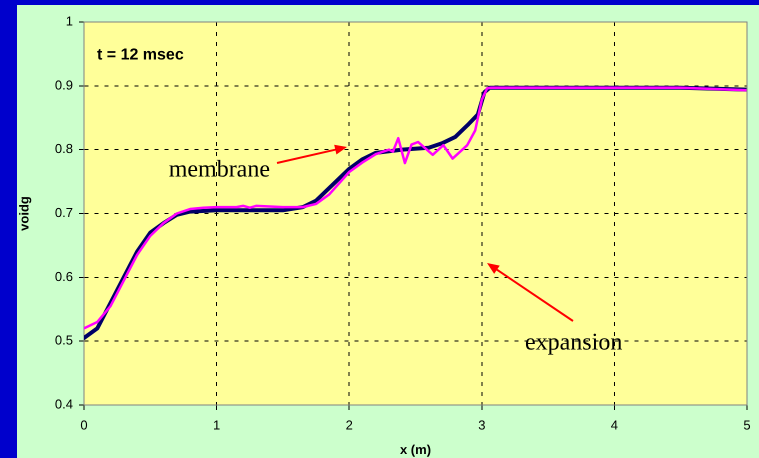 Image resolution: width=759 pixels, height=458 pixels. I want to click on y-tick-label: 0.9, so click(63, 84).